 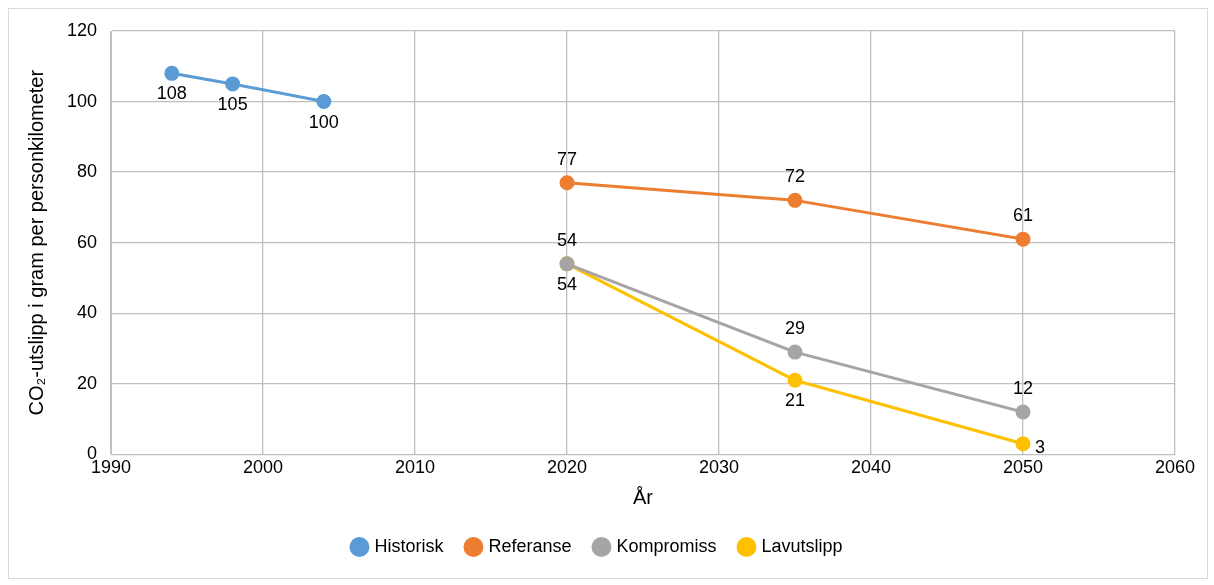 What do you see at coordinates (1040, 446) in the screenshot?
I see `data-label: 3` at bounding box center [1040, 446].